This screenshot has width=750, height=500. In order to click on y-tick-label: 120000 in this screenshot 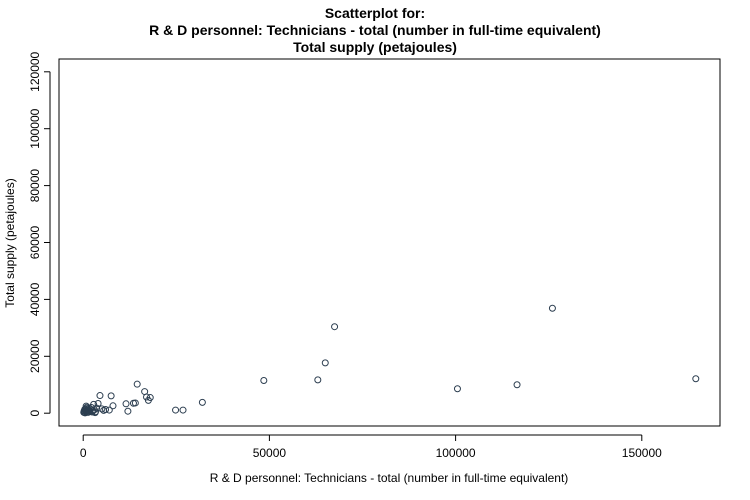, I will do `click(35, 71)`.